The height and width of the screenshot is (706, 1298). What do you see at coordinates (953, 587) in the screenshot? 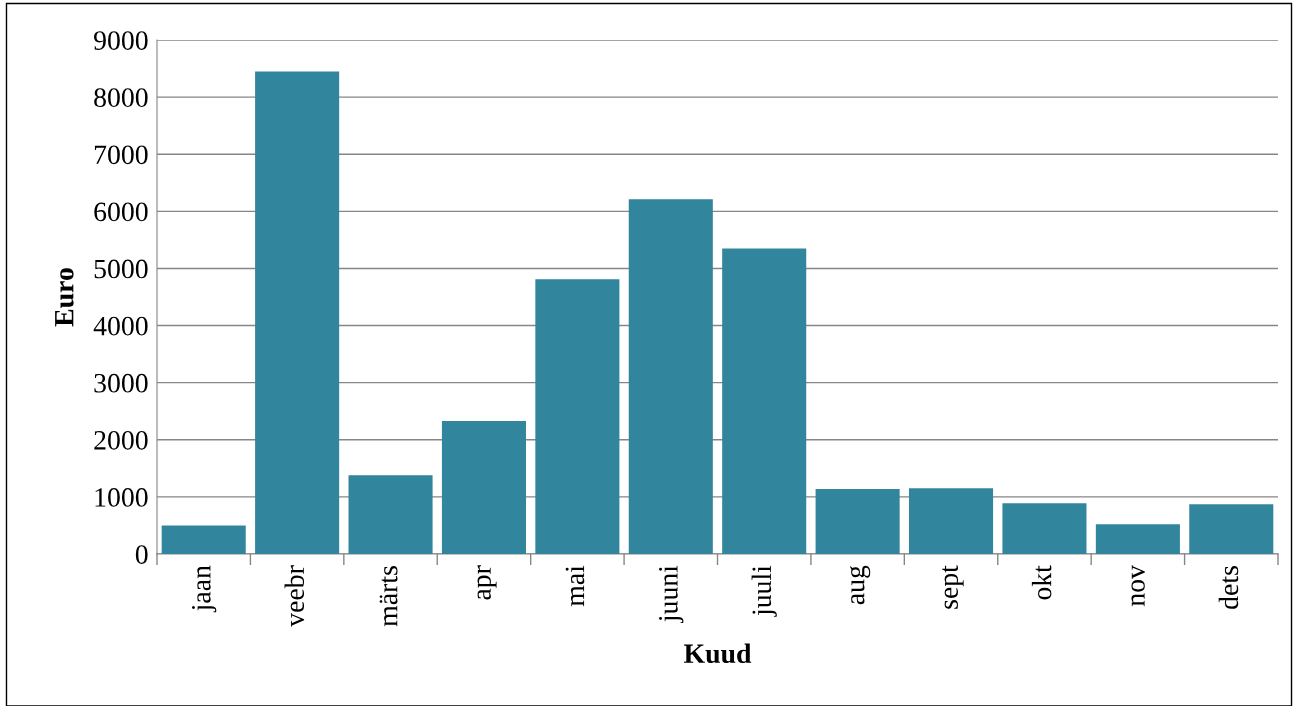
I see `x-tick-label: sept` at bounding box center [953, 587].